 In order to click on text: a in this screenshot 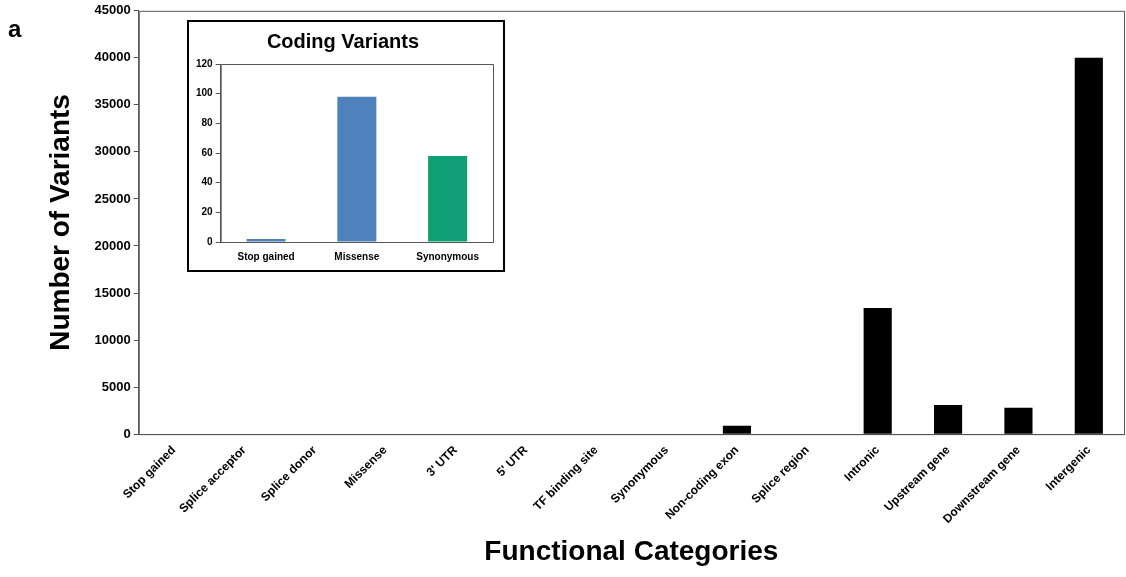, I will do `click(15, 28)`.